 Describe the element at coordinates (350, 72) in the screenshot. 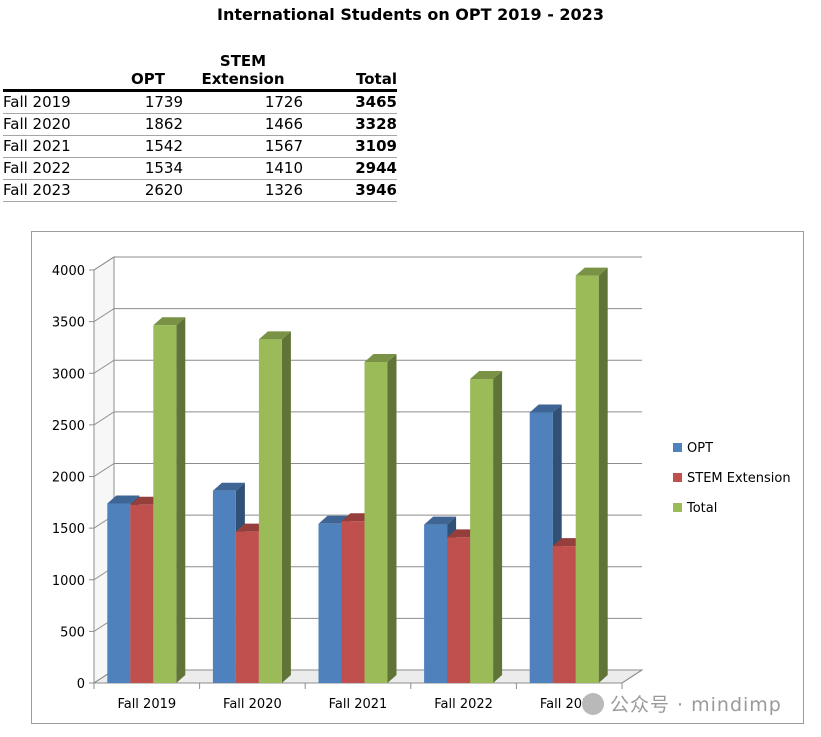

I see `header-total: Total` at that location.